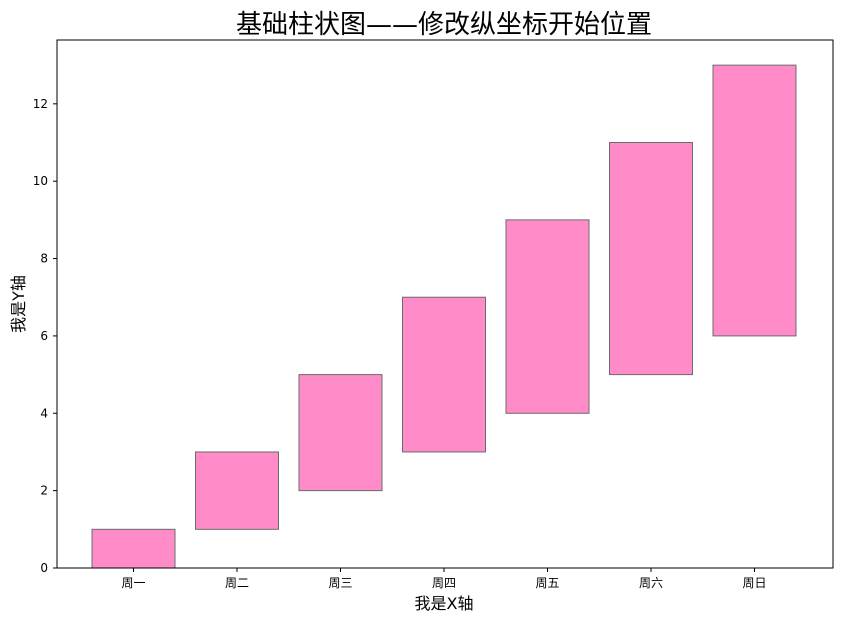  I want to click on y-tick-label: 4, so click(44, 413).